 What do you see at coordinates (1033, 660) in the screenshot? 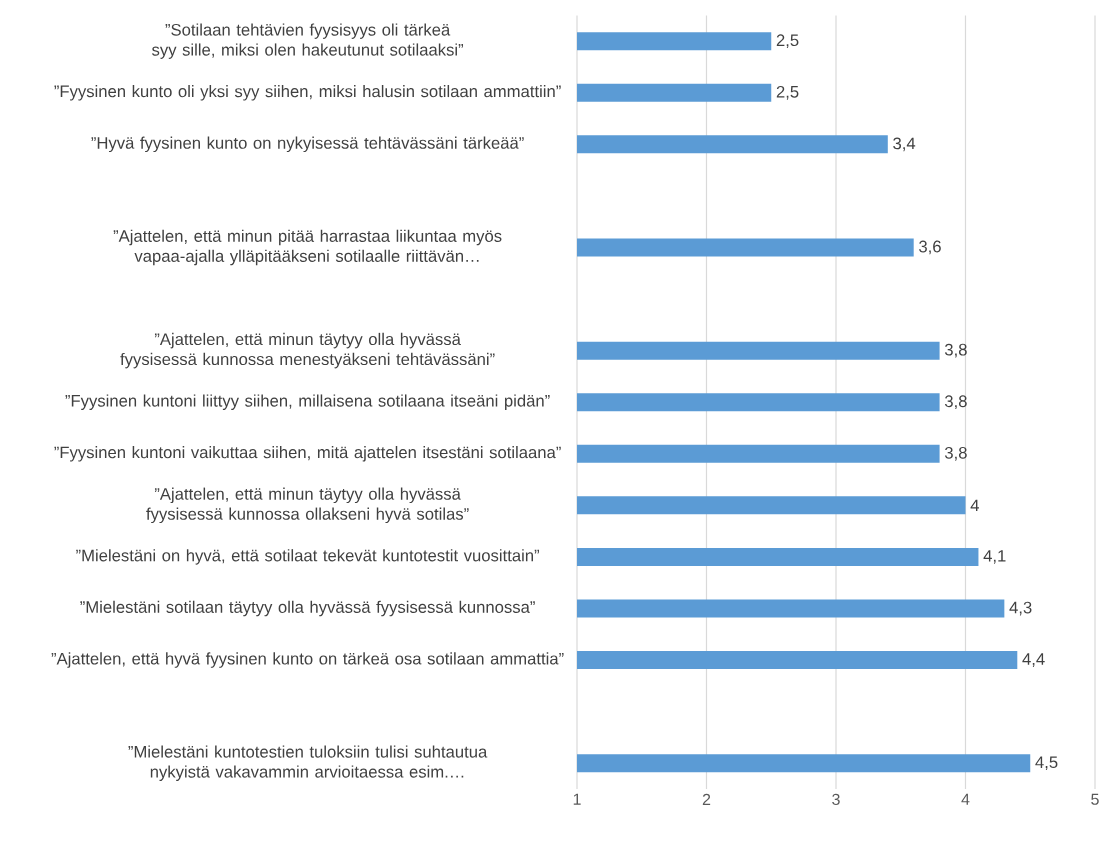
I see `data-label: 4,4` at bounding box center [1033, 660].